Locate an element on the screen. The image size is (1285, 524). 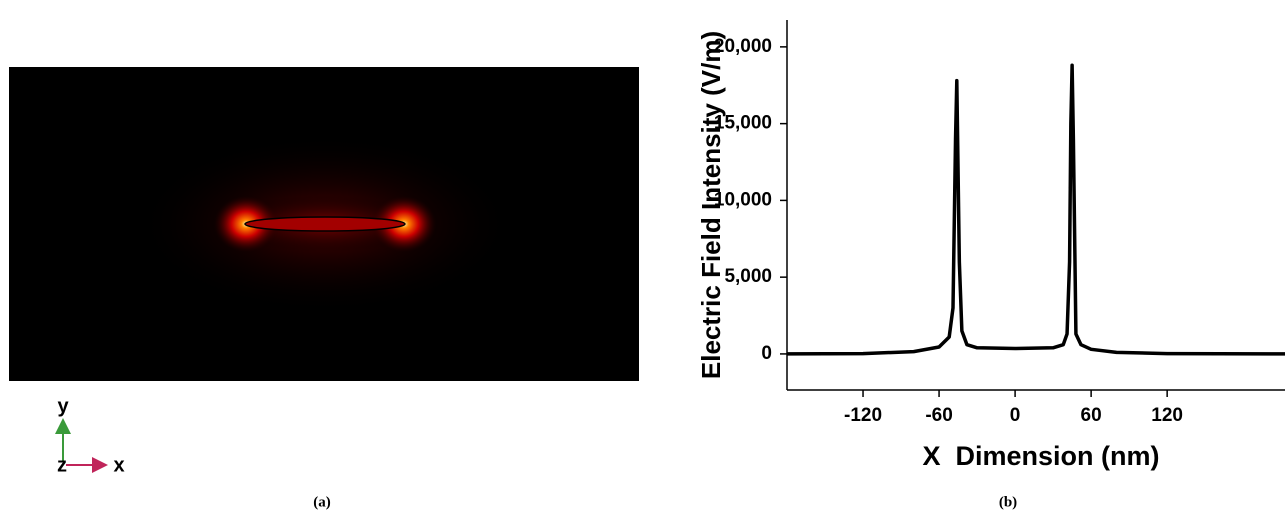
y-tick-label: 5,000 is located at coordinates (748, 276).